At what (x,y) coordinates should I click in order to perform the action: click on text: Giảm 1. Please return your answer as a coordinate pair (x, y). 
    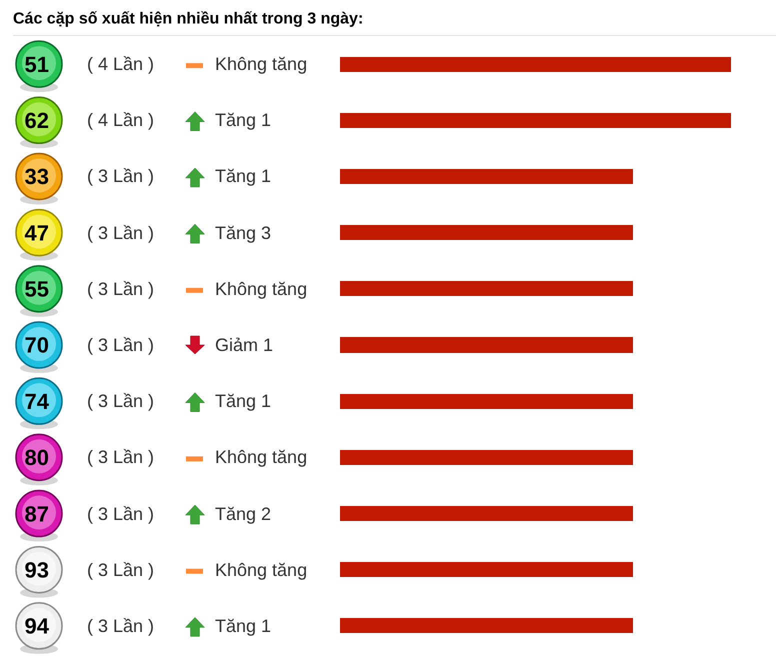
    Looking at the image, I should click on (244, 345).